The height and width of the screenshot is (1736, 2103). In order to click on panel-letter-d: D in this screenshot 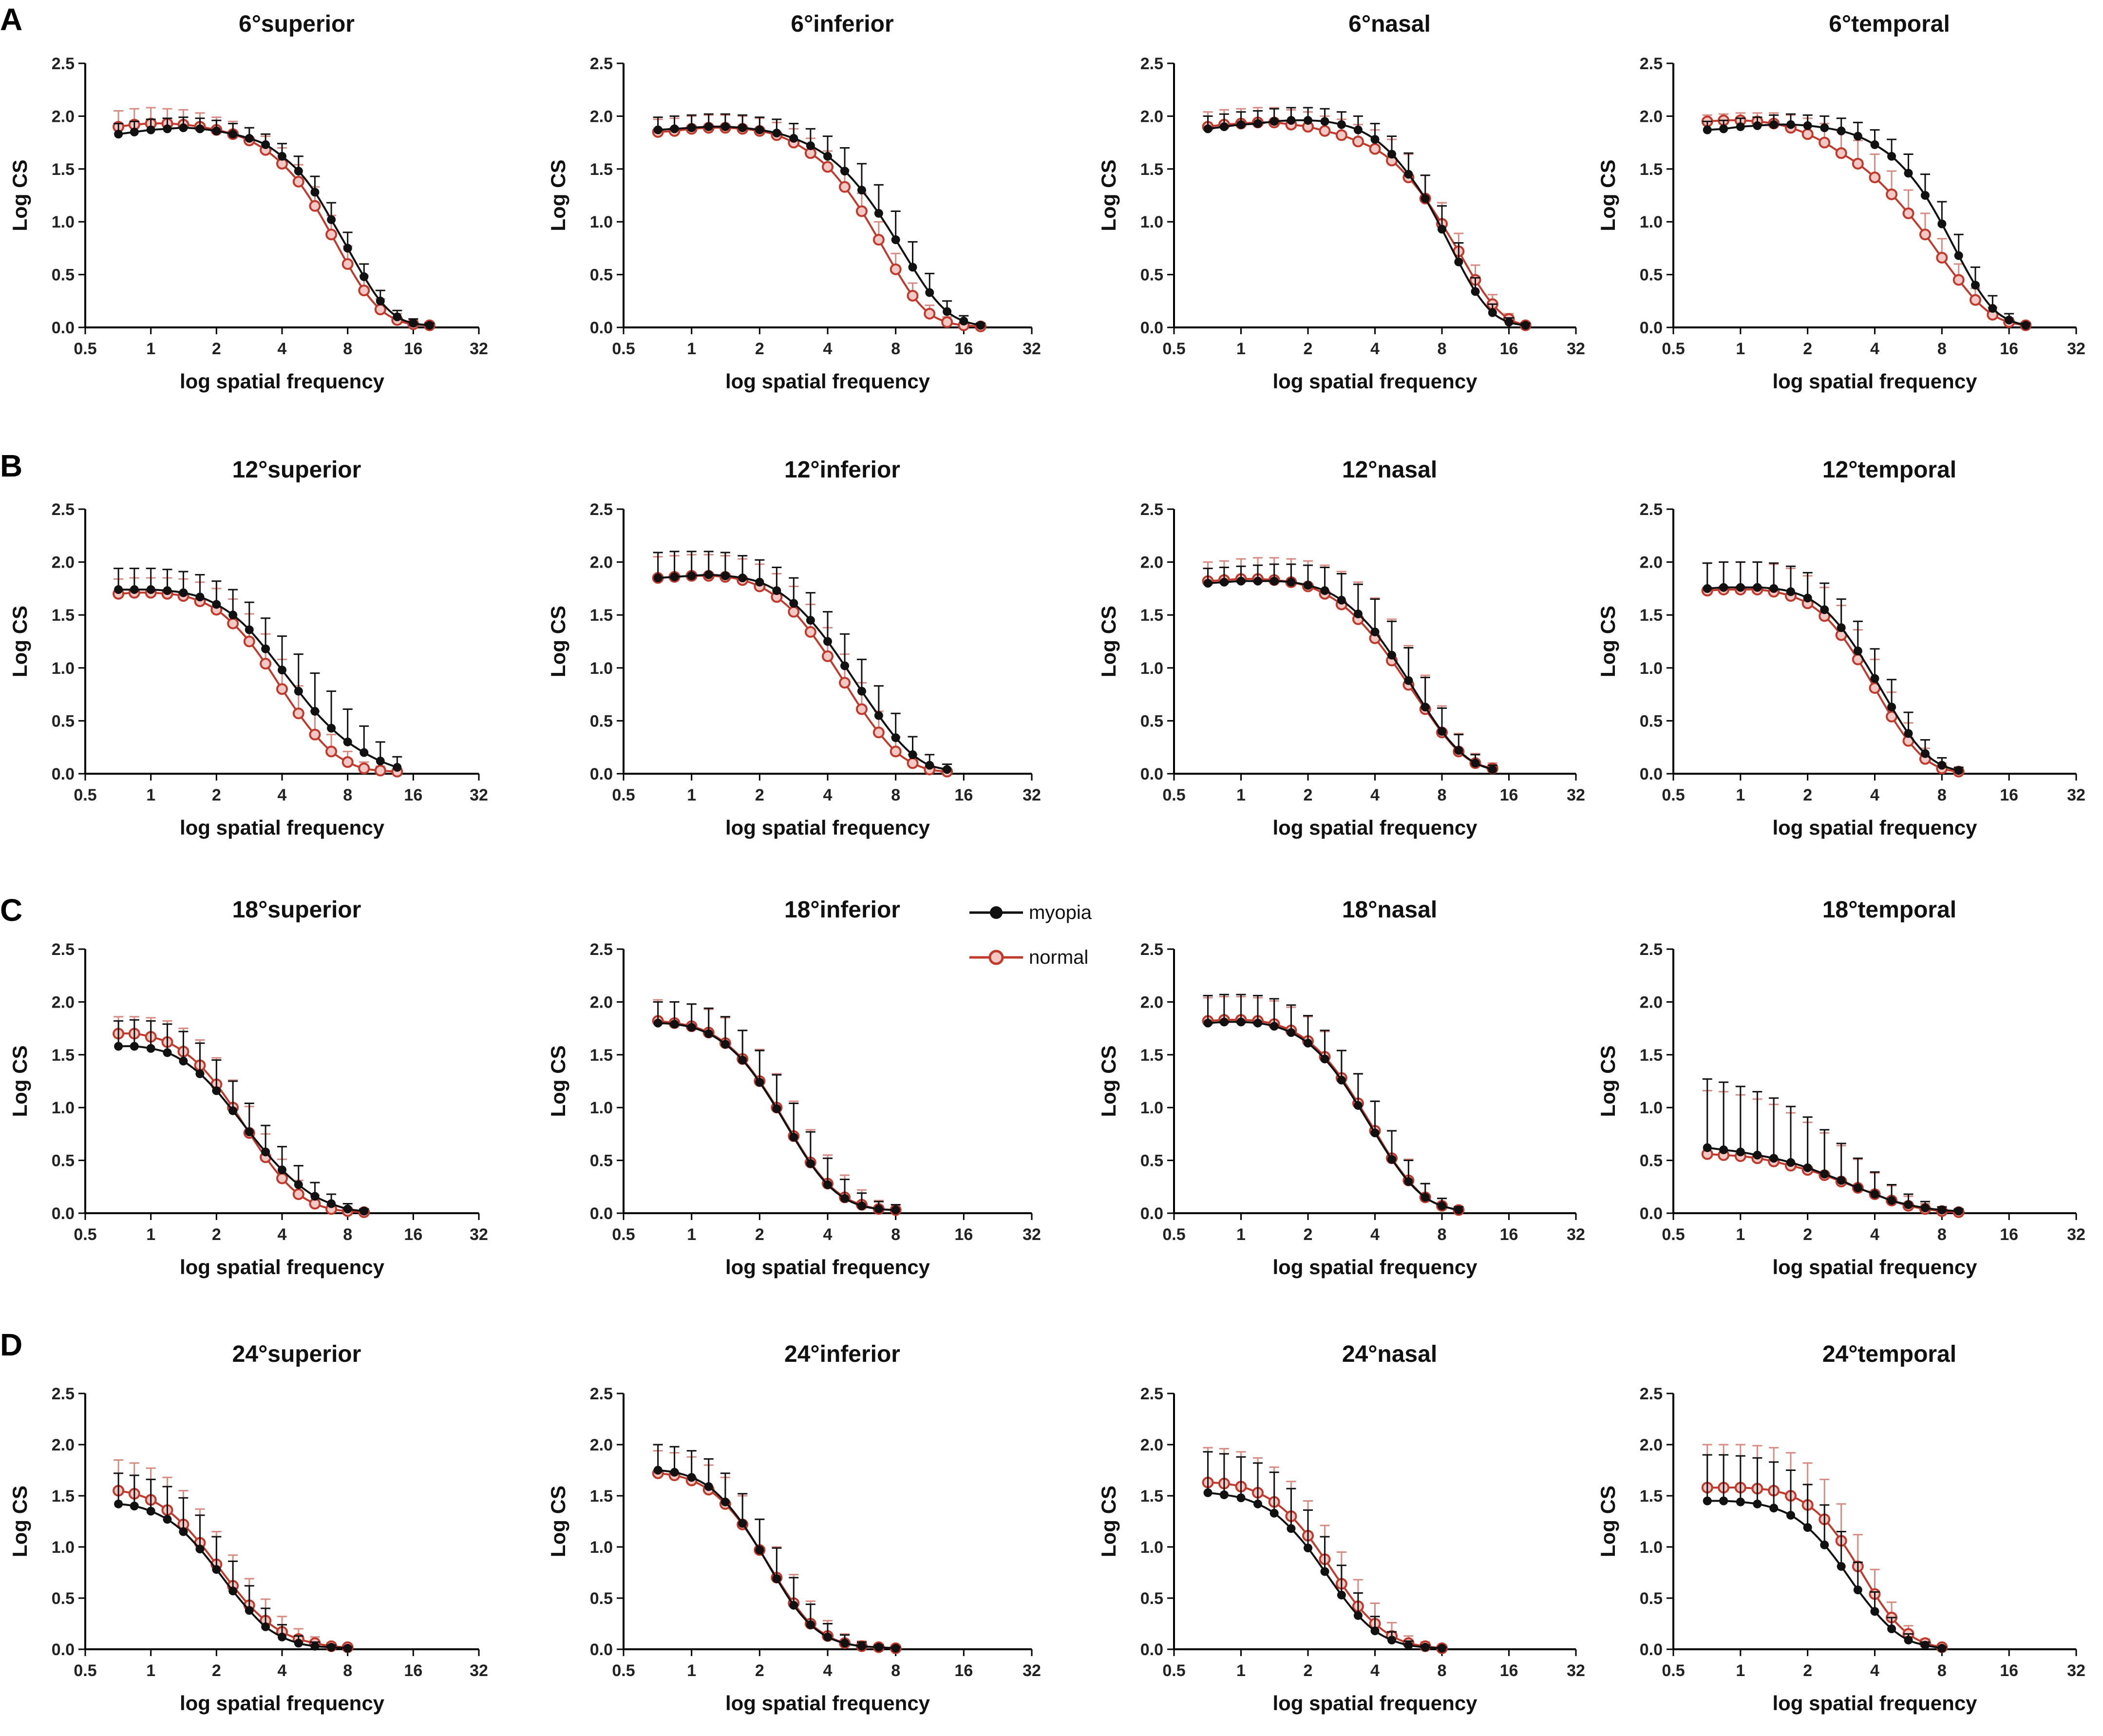, I will do `click(11, 1344)`.